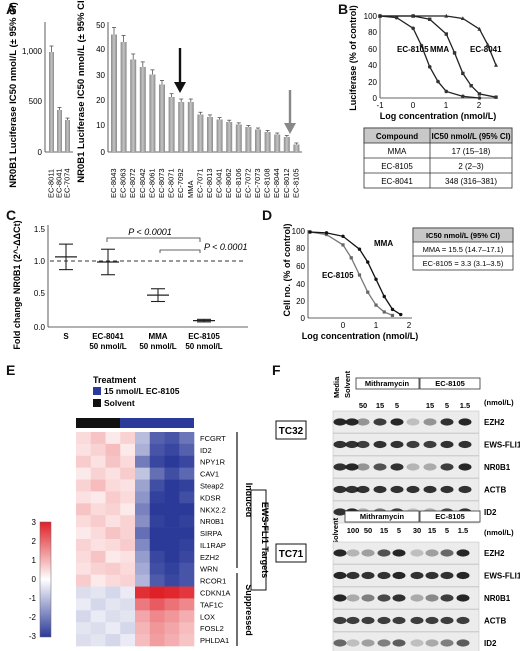 The image size is (520, 651). Describe the element at coordinates (372, 49) in the screenshot. I see `panel-b-ytick: 60` at that location.